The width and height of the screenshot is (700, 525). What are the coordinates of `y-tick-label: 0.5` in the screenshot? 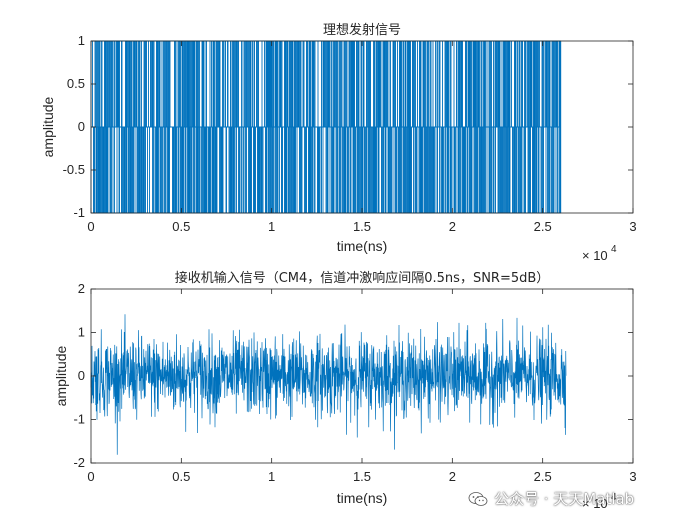 It's located at (76, 83).